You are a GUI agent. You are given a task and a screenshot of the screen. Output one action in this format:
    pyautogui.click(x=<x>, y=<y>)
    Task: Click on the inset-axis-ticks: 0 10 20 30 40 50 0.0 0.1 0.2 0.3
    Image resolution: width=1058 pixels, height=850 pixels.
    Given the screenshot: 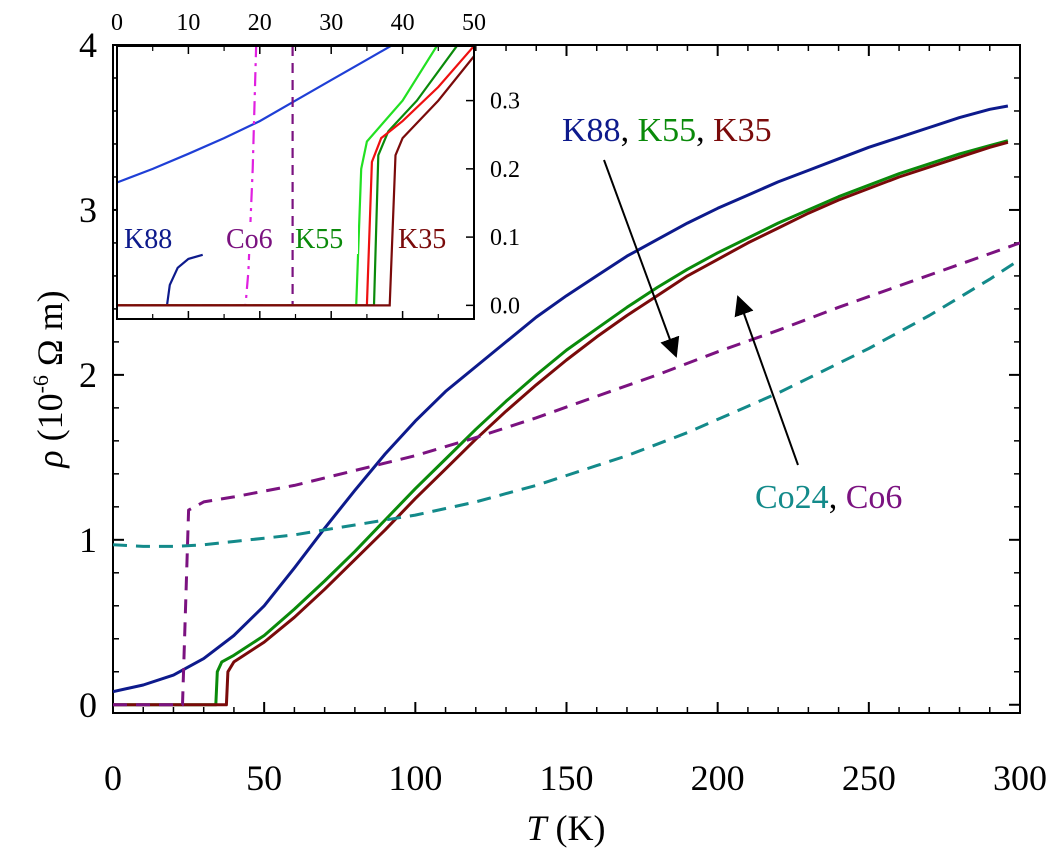 What is the action you would take?
    pyautogui.click(x=315, y=164)
    